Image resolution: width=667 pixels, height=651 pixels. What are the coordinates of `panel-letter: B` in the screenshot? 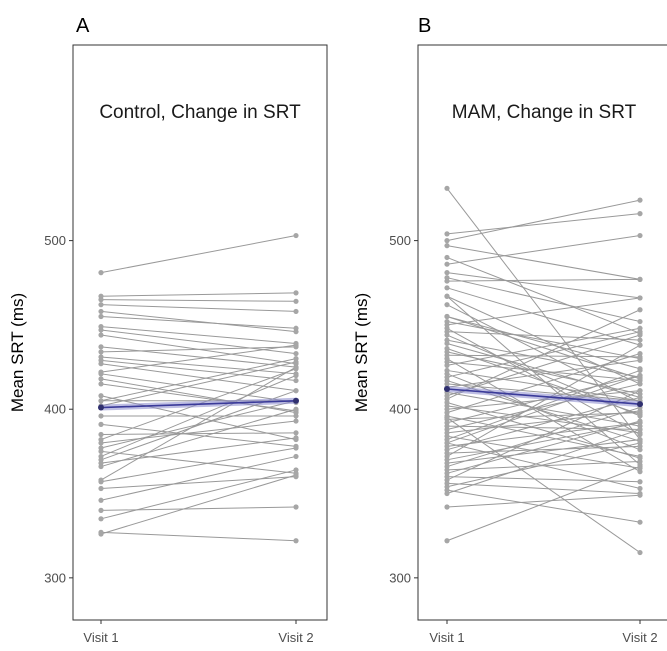 It's located at (424, 26).